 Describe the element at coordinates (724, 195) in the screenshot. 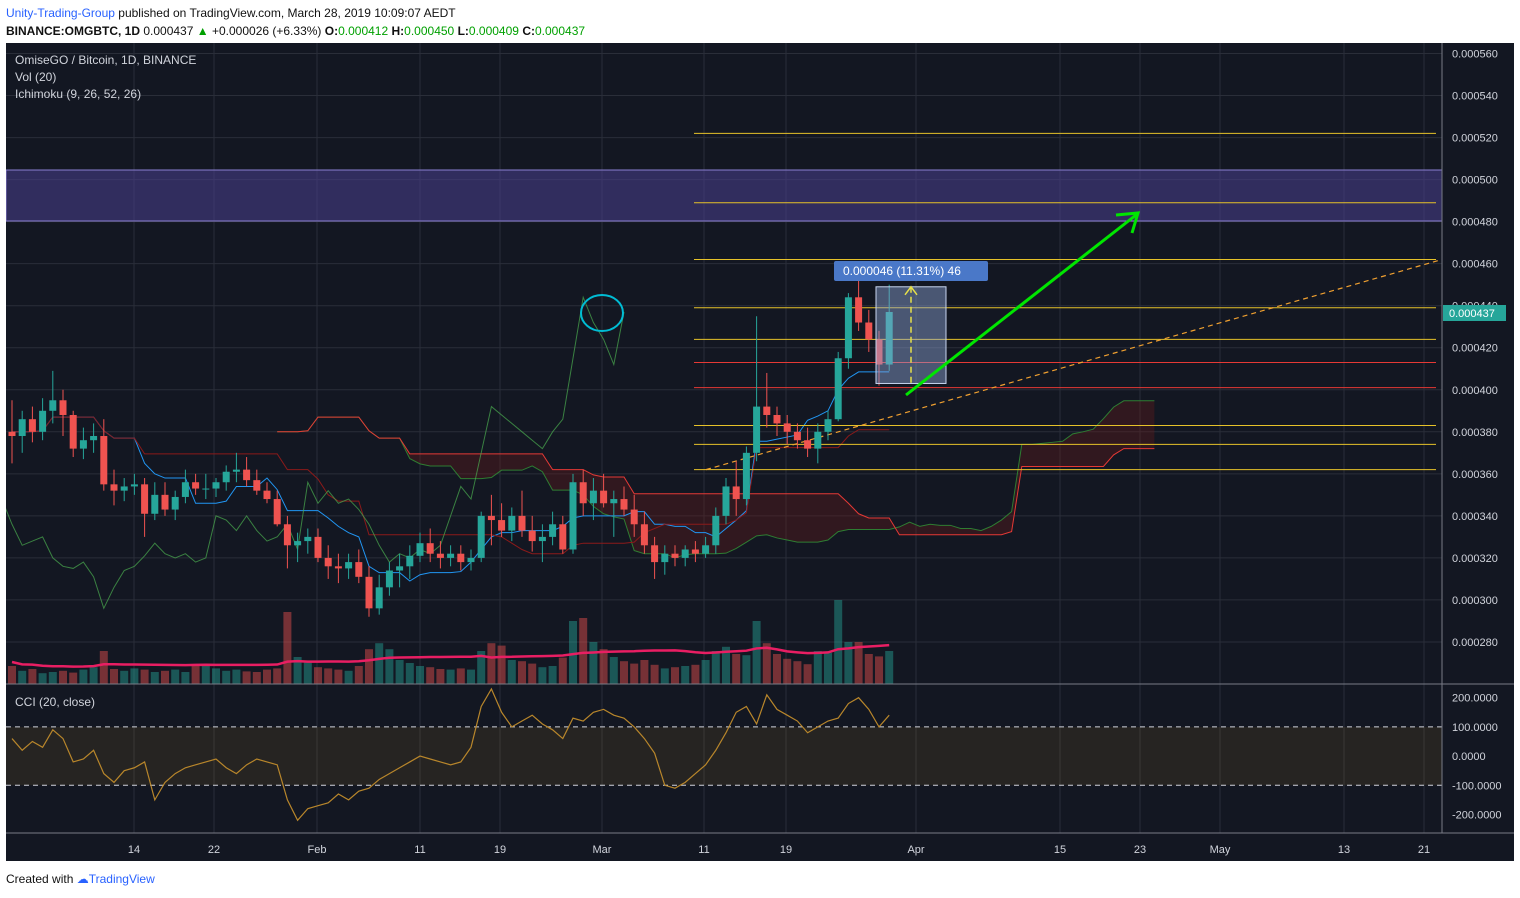

I see `resistance-zone` at that location.